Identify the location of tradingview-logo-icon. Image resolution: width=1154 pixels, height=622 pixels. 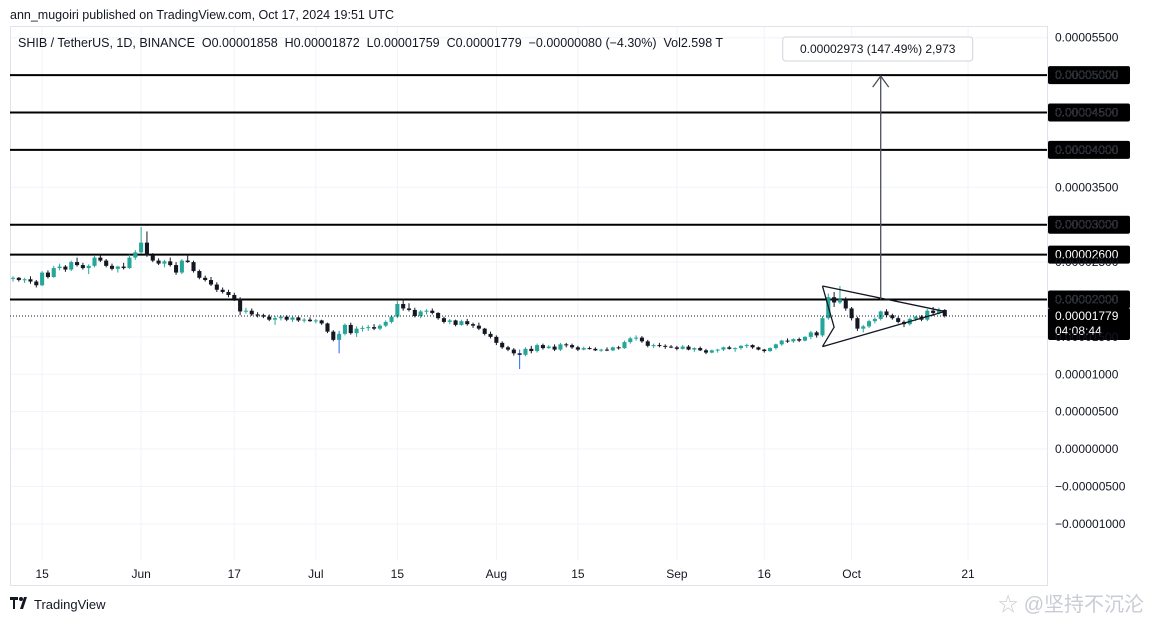
(20, 604).